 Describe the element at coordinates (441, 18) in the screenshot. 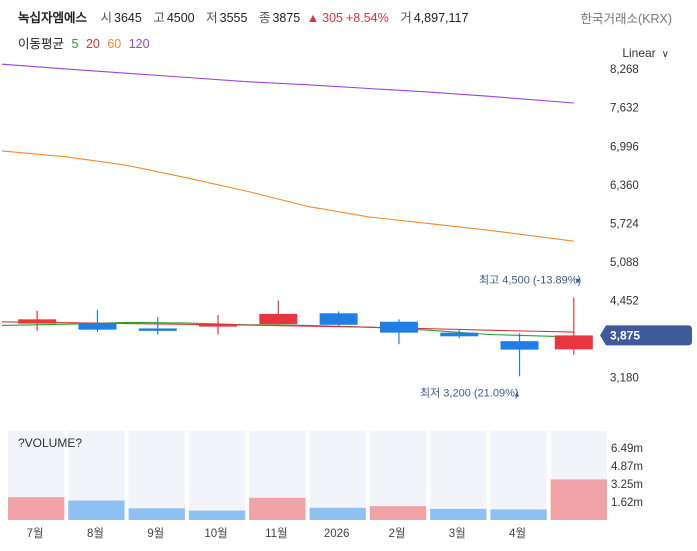

I see `volume-value: 4,897,117` at that location.